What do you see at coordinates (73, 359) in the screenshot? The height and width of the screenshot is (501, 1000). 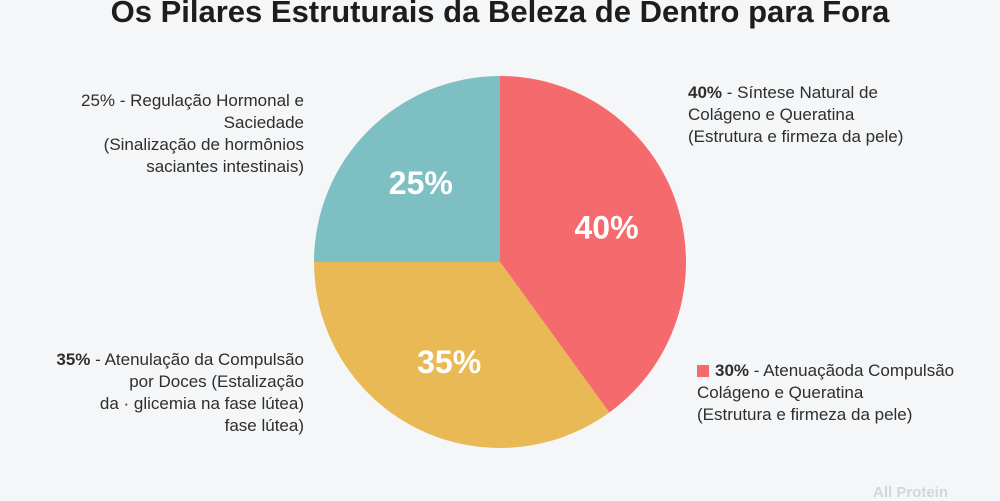 I see `annotation-percent: 35%` at bounding box center [73, 359].